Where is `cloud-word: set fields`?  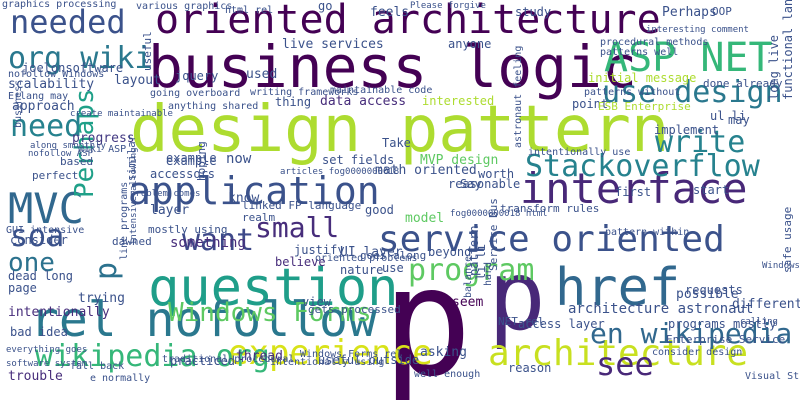 cloud-word: set fields is located at coordinates (358, 160).